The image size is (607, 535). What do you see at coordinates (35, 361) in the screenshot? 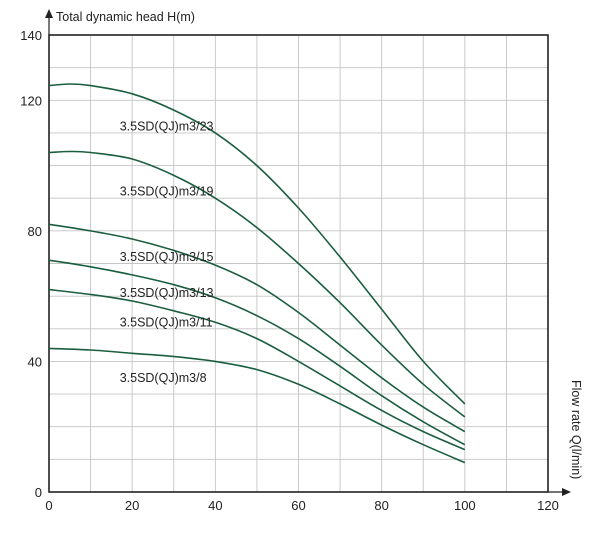
I see `y-tick-label: 40` at bounding box center [35, 361].